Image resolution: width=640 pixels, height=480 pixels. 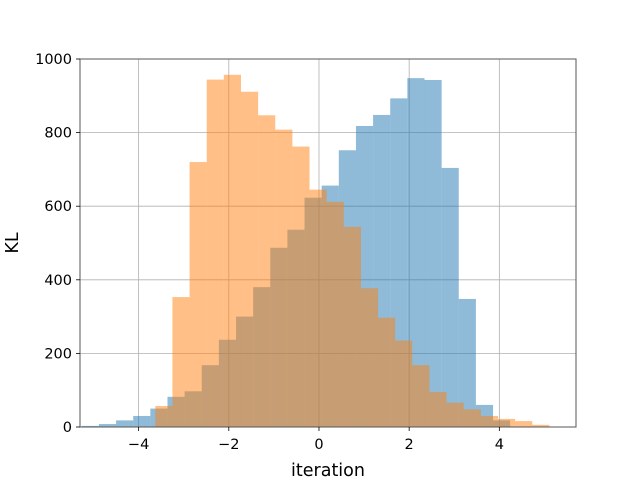 I want to click on y-tick-label: 1000, so click(x=53, y=60).